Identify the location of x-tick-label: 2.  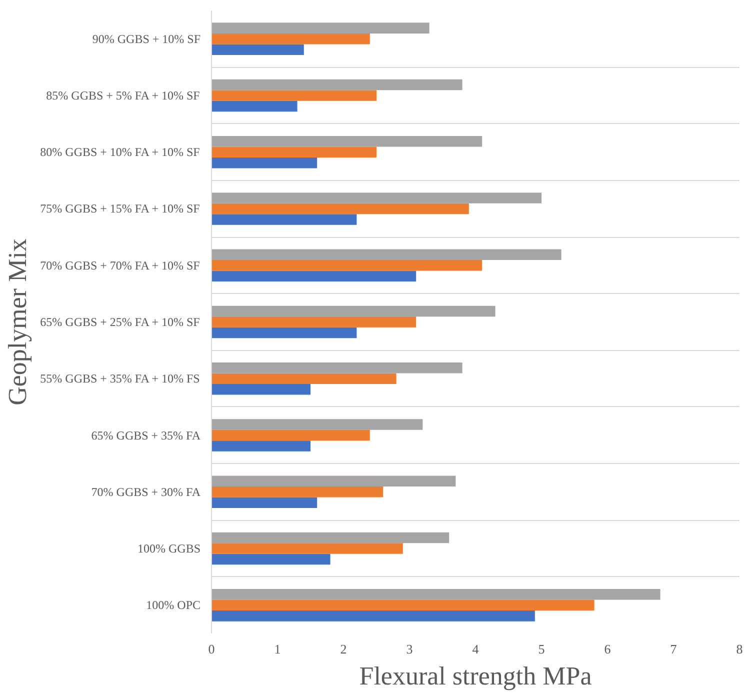
(343, 649).